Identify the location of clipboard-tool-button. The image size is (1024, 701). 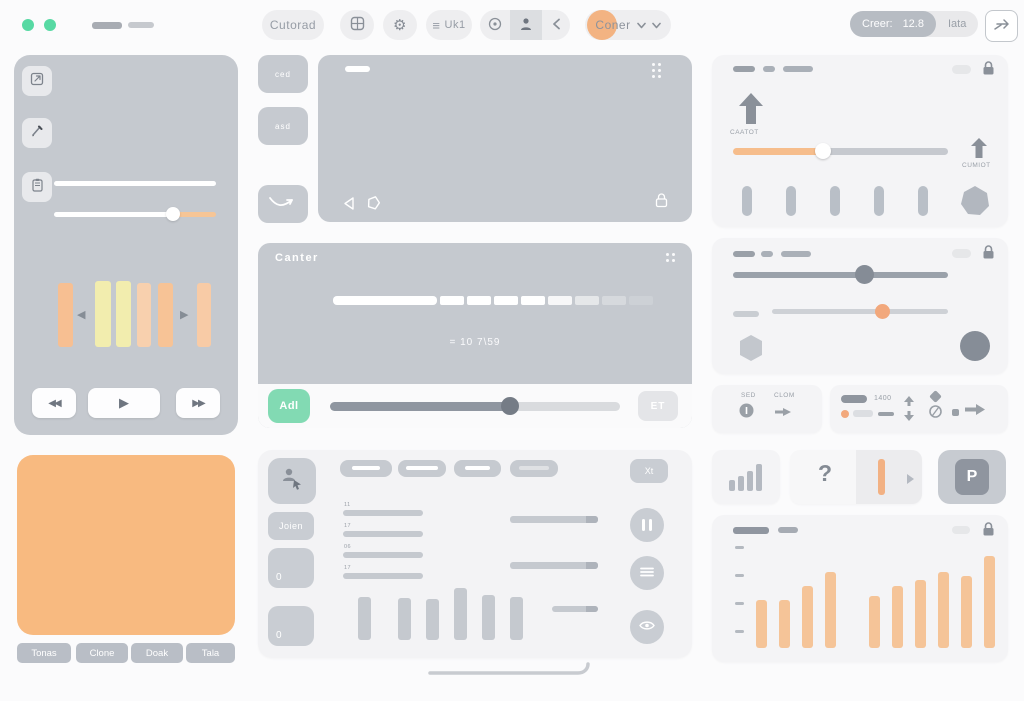
(37, 187).